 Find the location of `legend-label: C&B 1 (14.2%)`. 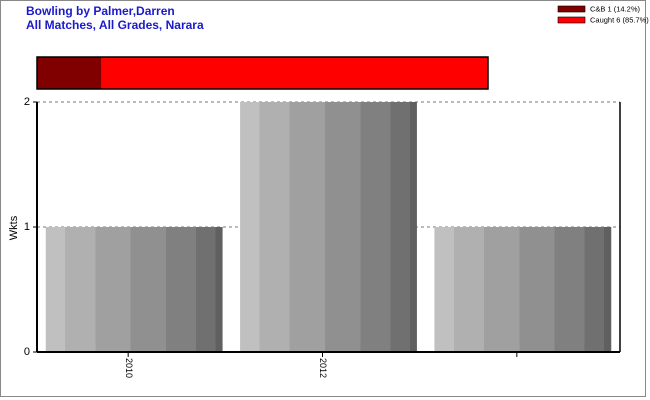

legend-label: C&B 1 (14.2%) is located at coordinates (615, 8).